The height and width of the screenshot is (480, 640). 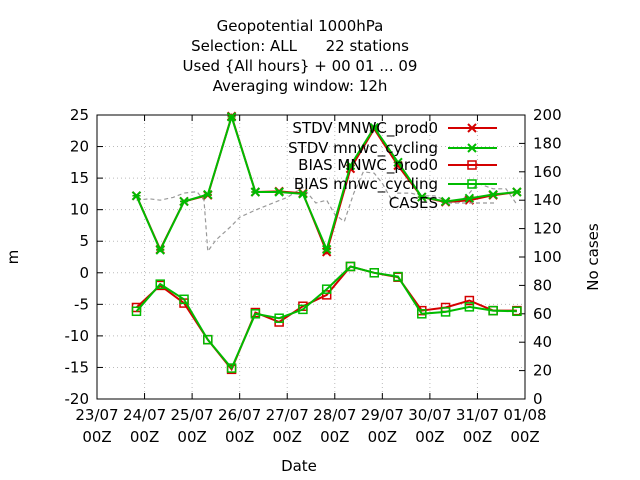 I want to click on x-tick-label-day: 27/07, so click(x=287, y=415).